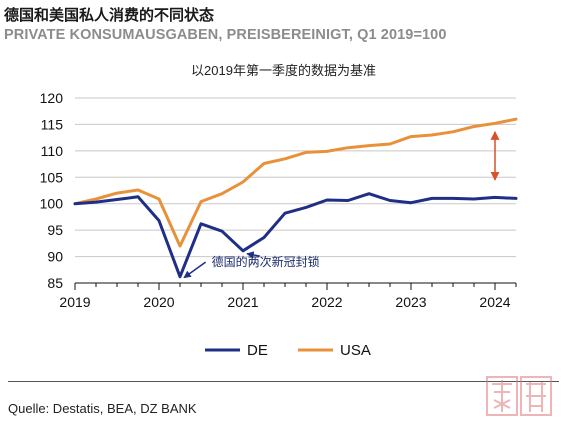 This screenshot has width=567, height=424. I want to click on baseline-note: 以2019年第一季度的数据为基准, so click(283, 70).